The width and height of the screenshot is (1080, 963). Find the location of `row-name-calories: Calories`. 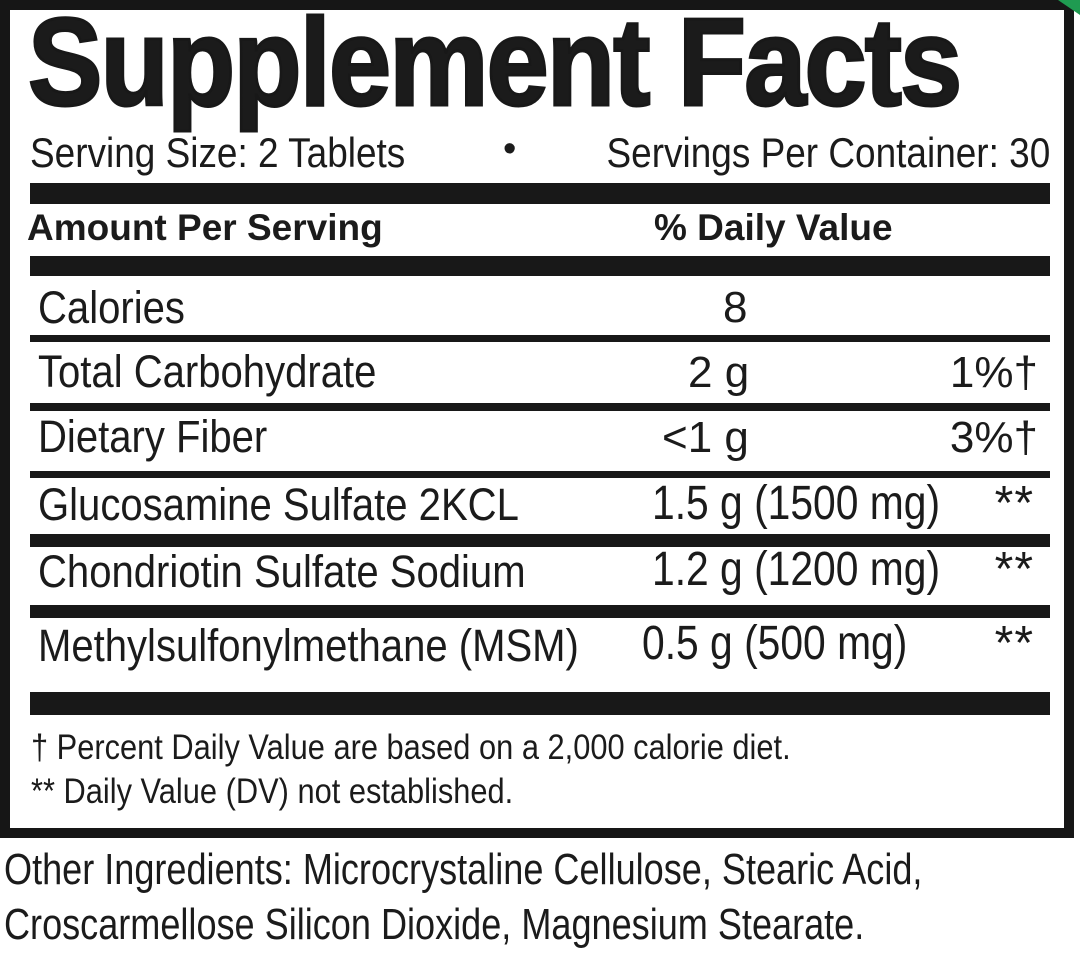

row-name-calories: Calories is located at coordinates (111, 307).